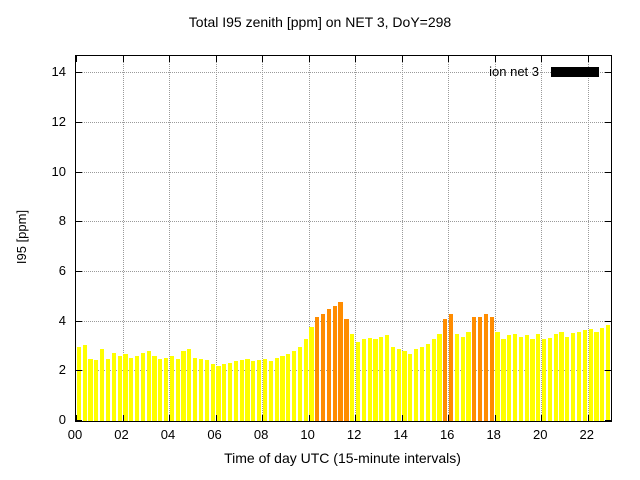 This screenshot has width=640, height=480. What do you see at coordinates (58, 122) in the screenshot?
I see `y-tick-label: 12` at bounding box center [58, 122].